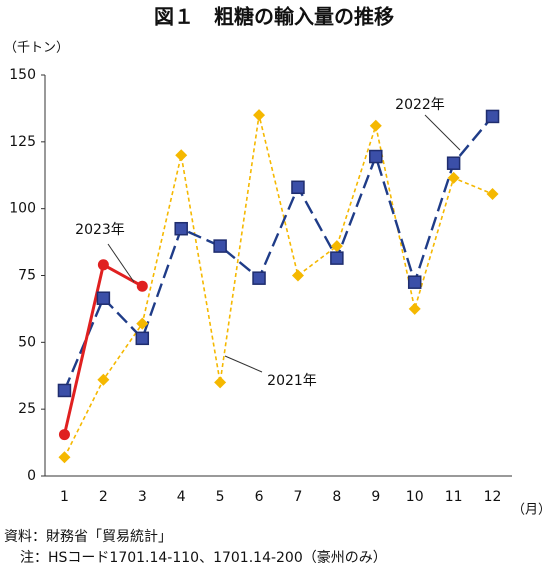  What do you see at coordinates (27, 276) in the screenshot?
I see `y-tick-label: 75` at bounding box center [27, 276].